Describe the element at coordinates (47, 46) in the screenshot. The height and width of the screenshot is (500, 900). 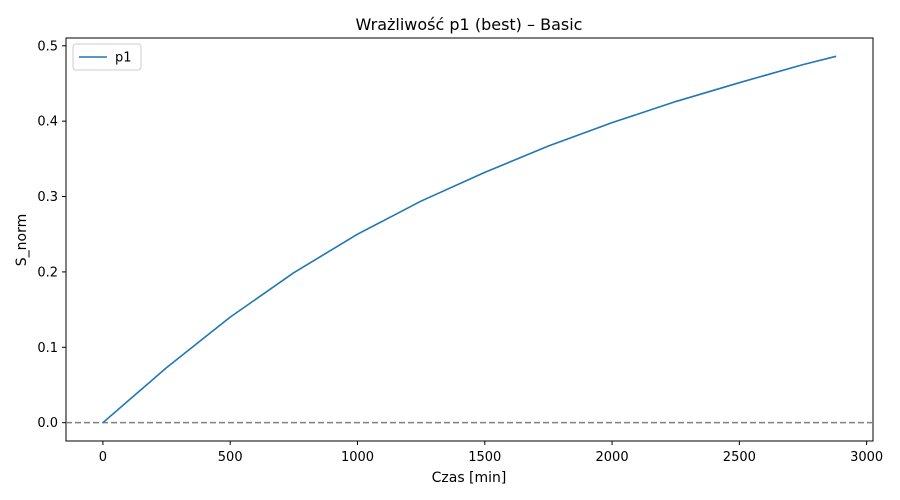
I see `y-tick-label: 0.5` at that location.